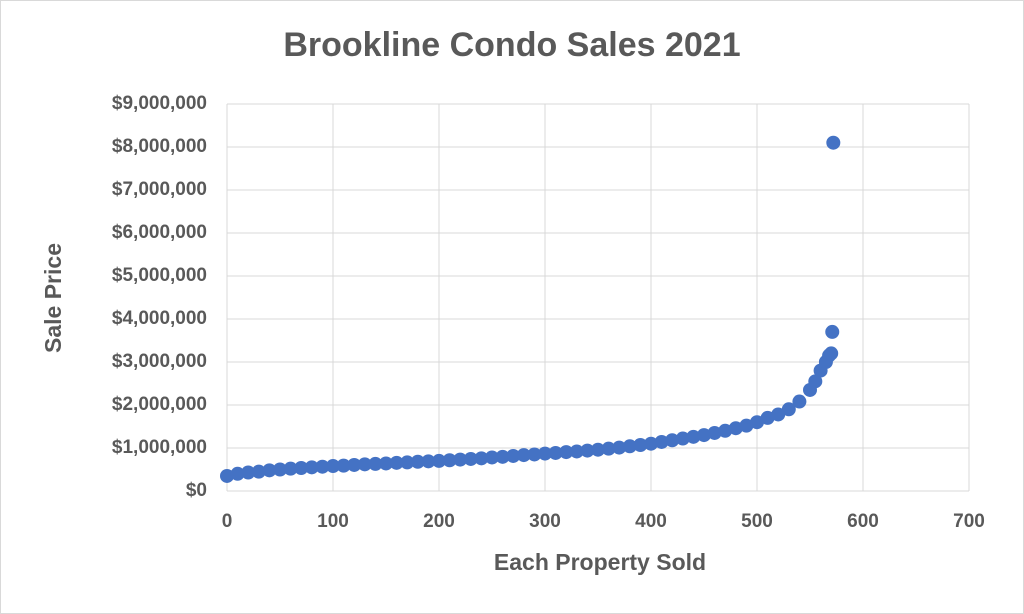 The width and height of the screenshot is (1024, 614). What do you see at coordinates (159, 189) in the screenshot?
I see `y-tick-label: $7,000,000` at bounding box center [159, 189].